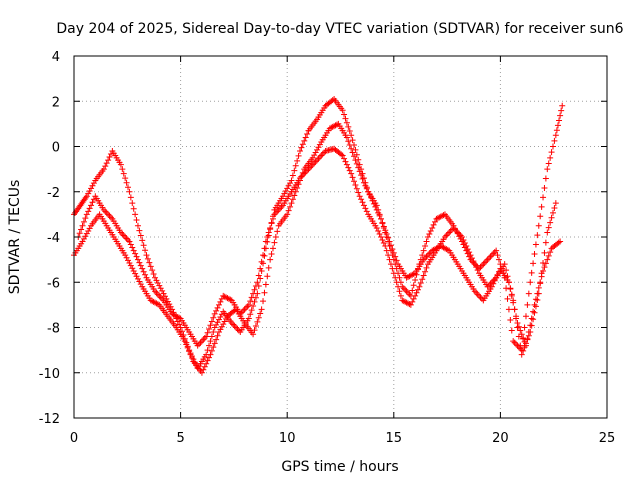  I want to click on y-tick-label: -4, so click(53, 238).